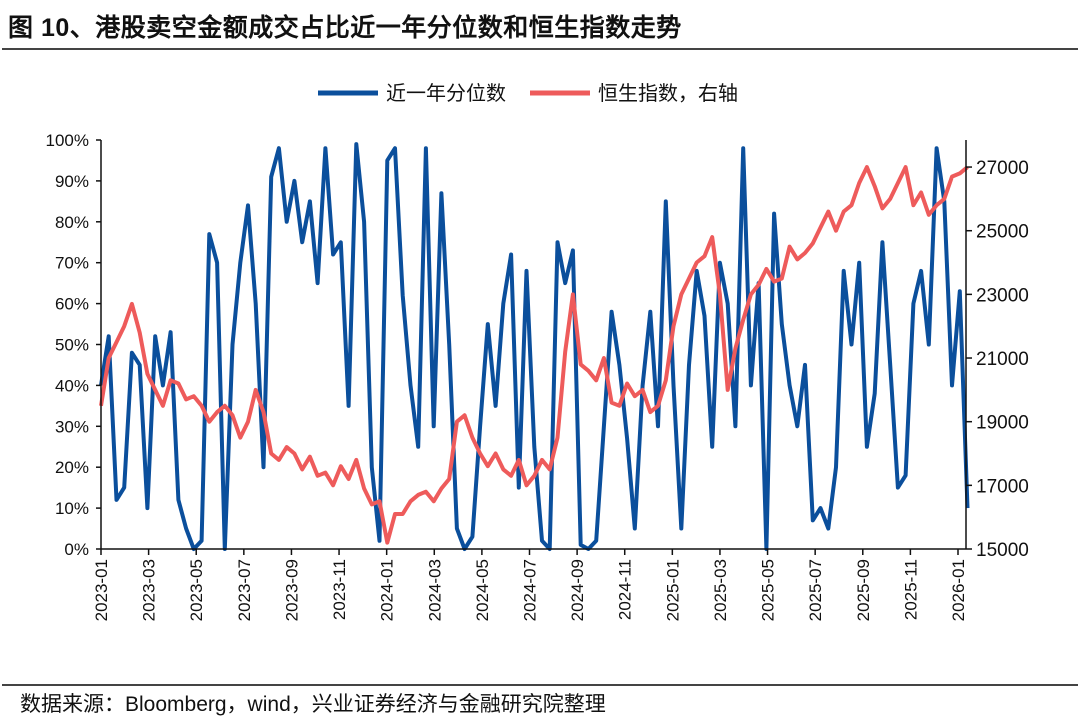 Image resolution: width=1080 pixels, height=722 pixels. What do you see at coordinates (1002, 295) in the screenshot?
I see `right-tick-label: 23000` at bounding box center [1002, 295].